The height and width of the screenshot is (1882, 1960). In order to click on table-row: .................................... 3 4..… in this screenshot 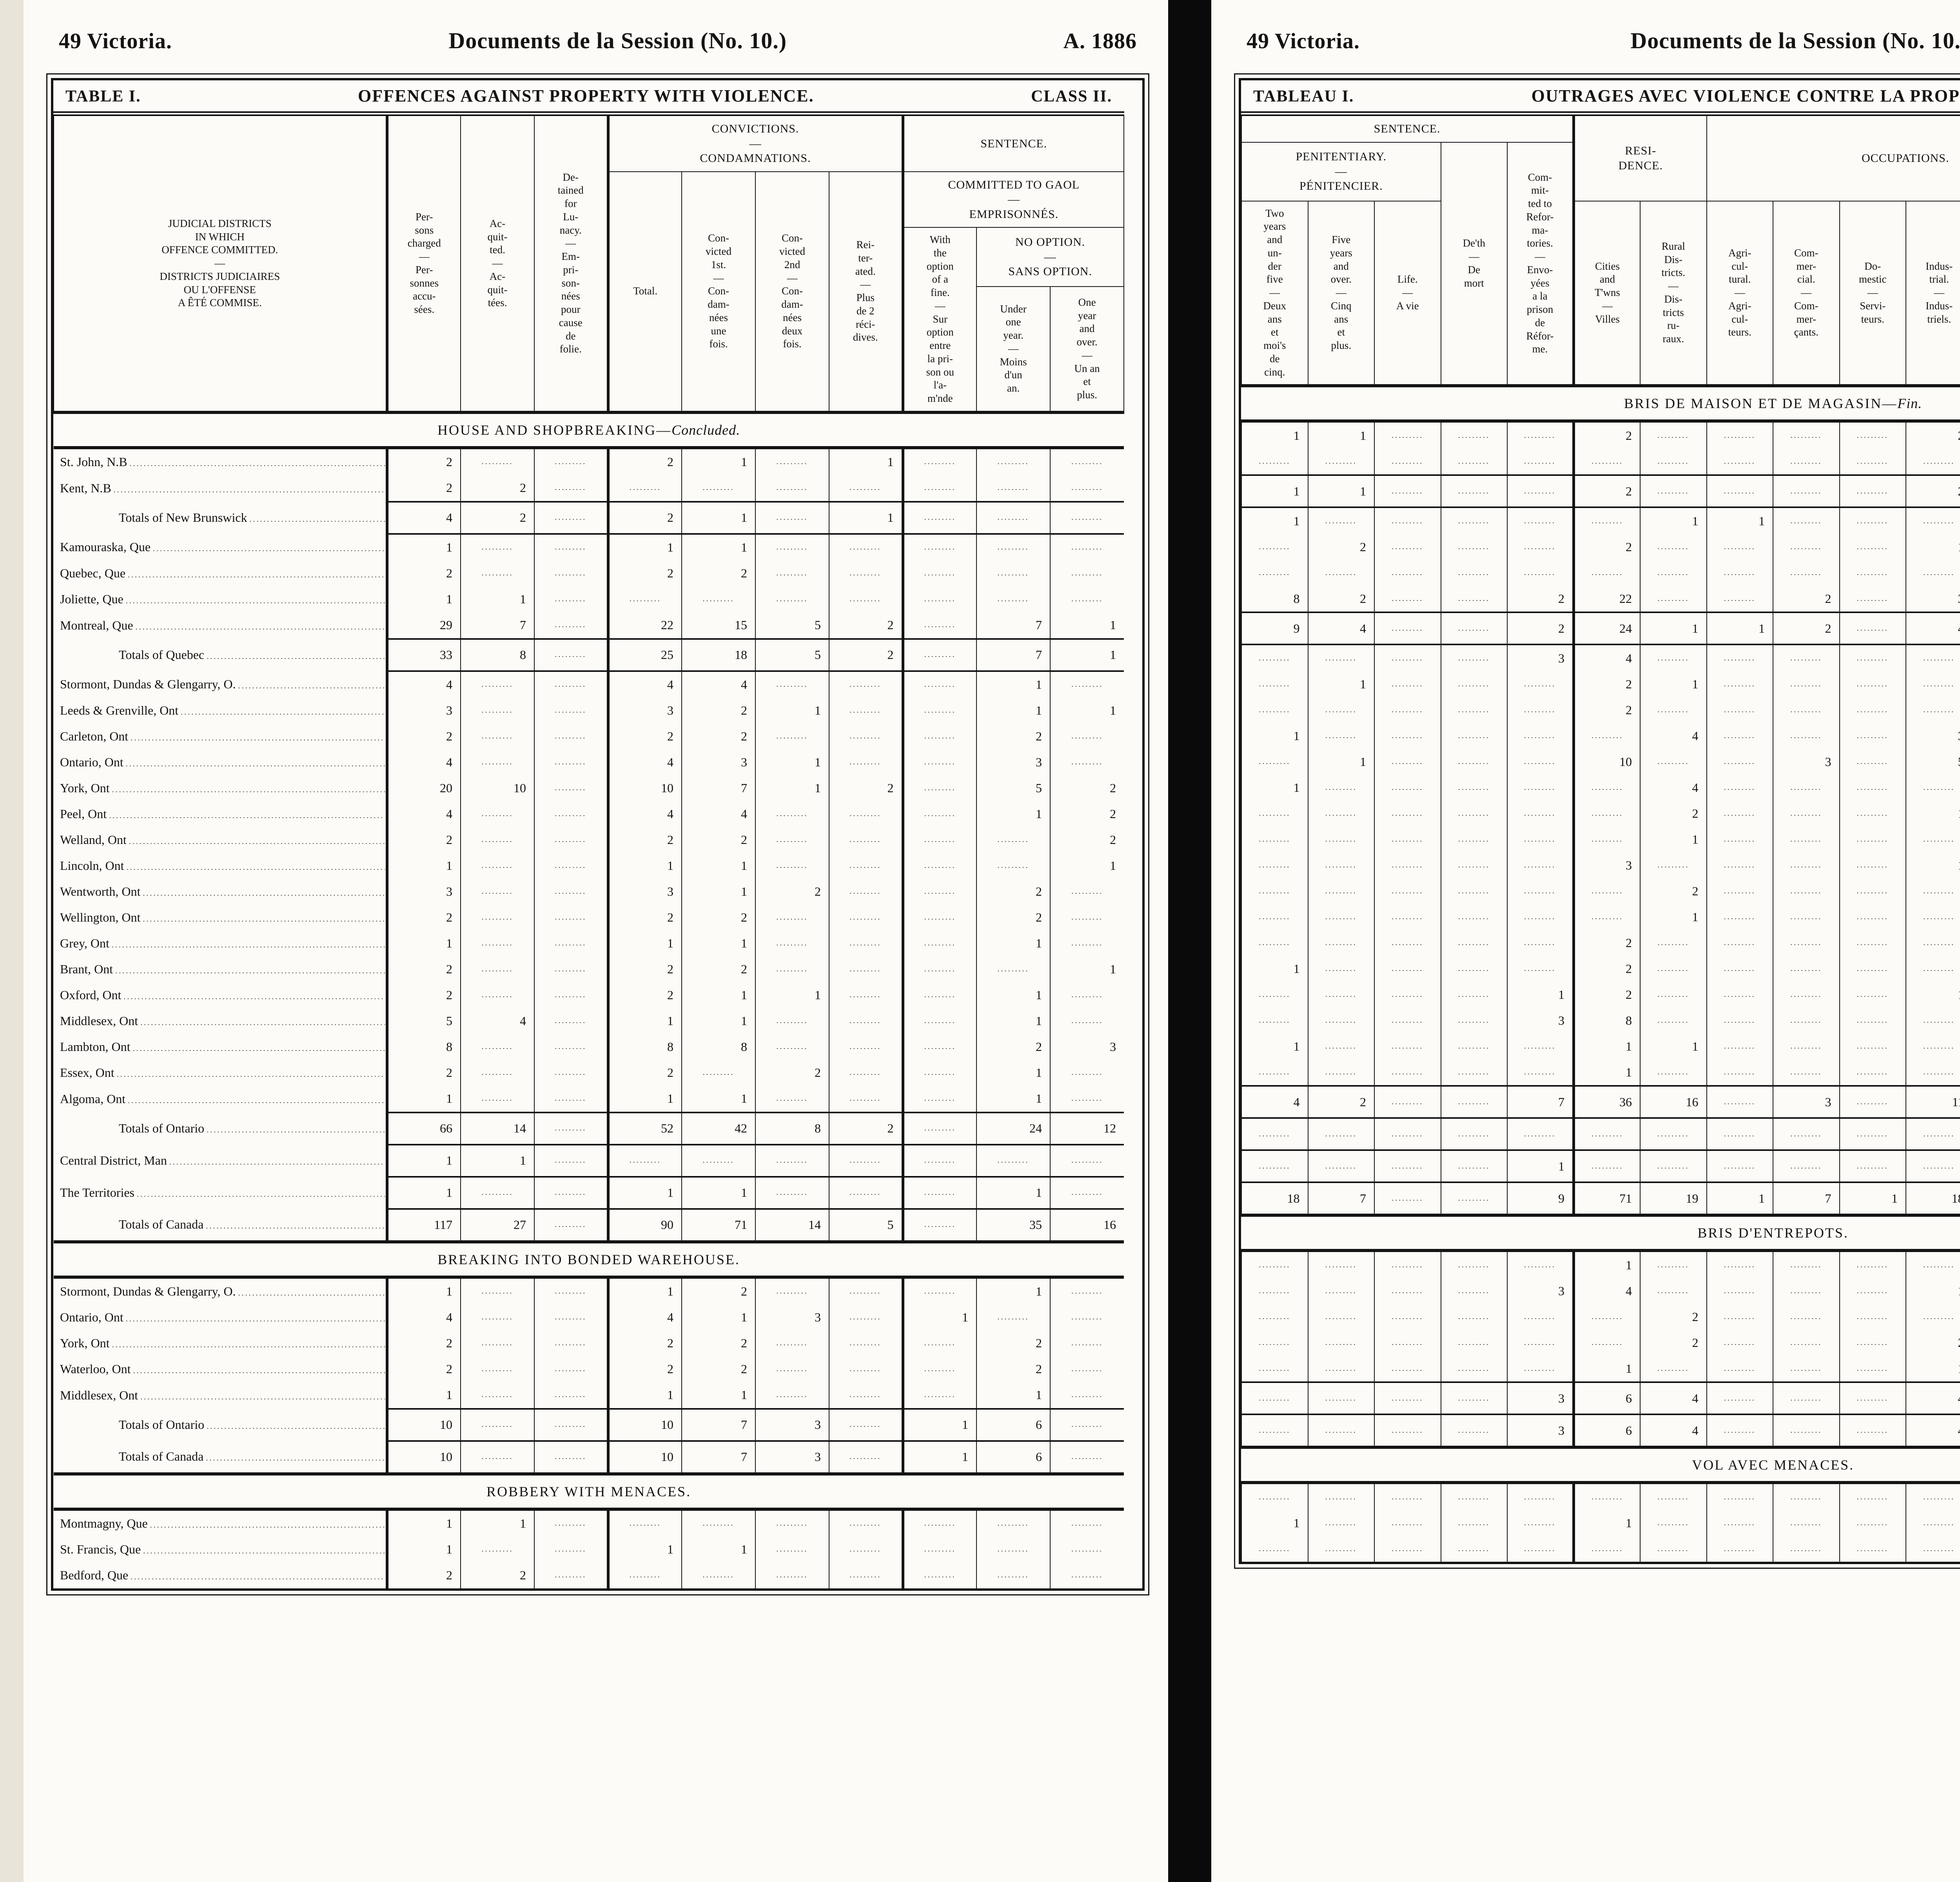, I will do `click(1600, 657)`.